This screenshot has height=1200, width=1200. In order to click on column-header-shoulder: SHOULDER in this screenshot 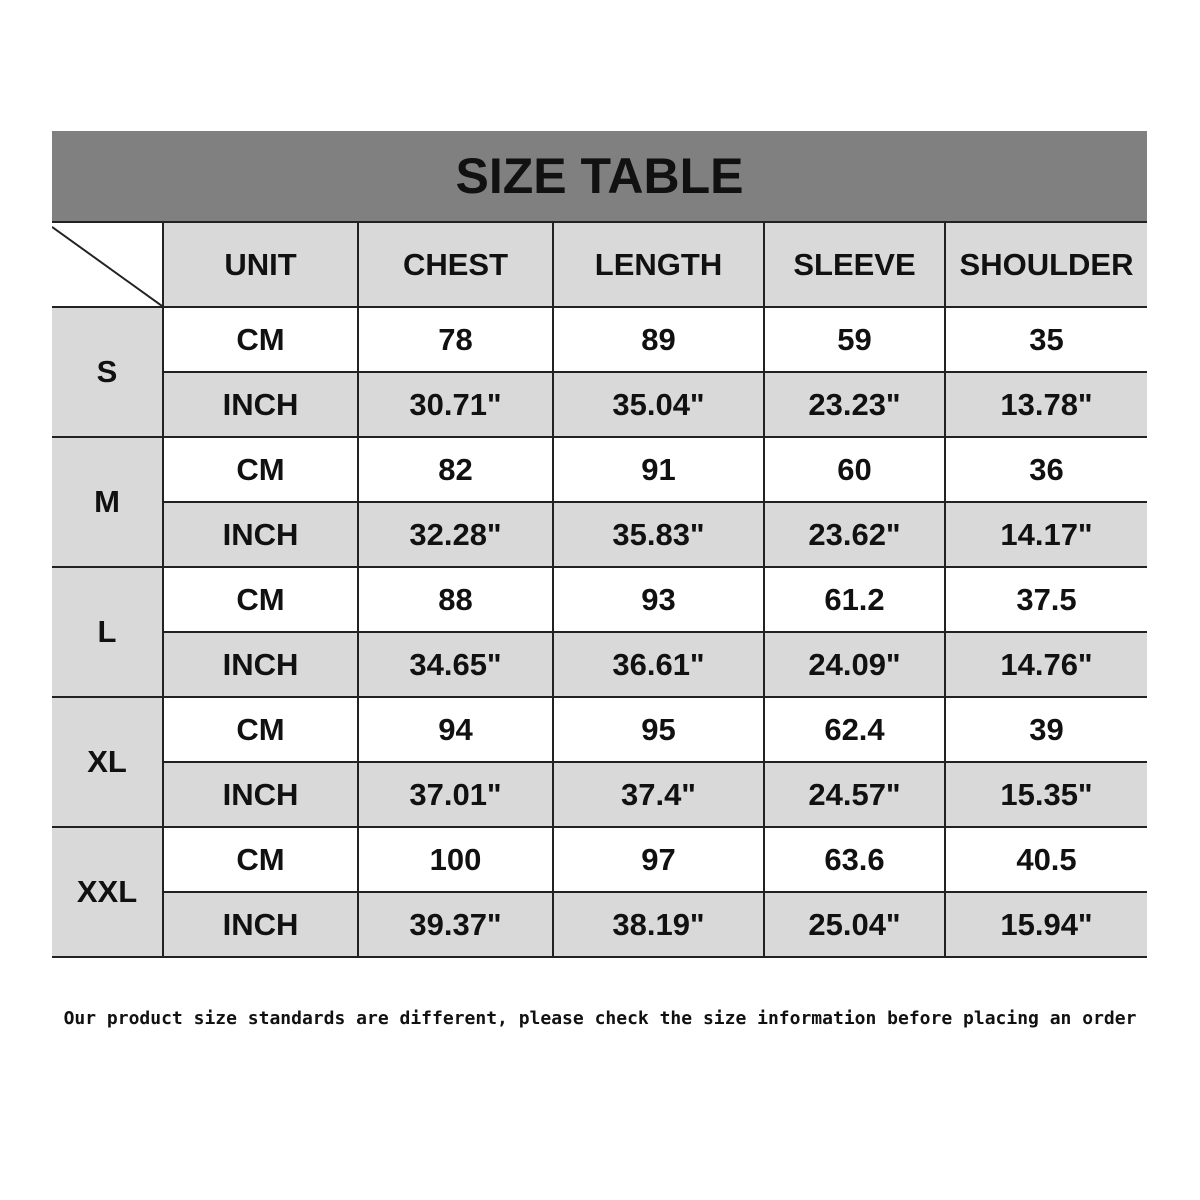, I will do `click(1045, 264)`.